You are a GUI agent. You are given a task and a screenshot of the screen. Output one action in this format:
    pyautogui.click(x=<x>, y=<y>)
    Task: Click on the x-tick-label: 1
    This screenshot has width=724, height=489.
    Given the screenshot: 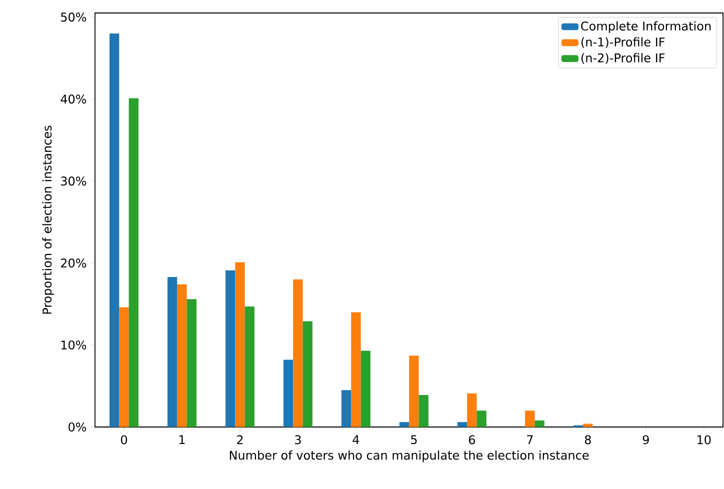 What is the action you would take?
    pyautogui.click(x=182, y=439)
    